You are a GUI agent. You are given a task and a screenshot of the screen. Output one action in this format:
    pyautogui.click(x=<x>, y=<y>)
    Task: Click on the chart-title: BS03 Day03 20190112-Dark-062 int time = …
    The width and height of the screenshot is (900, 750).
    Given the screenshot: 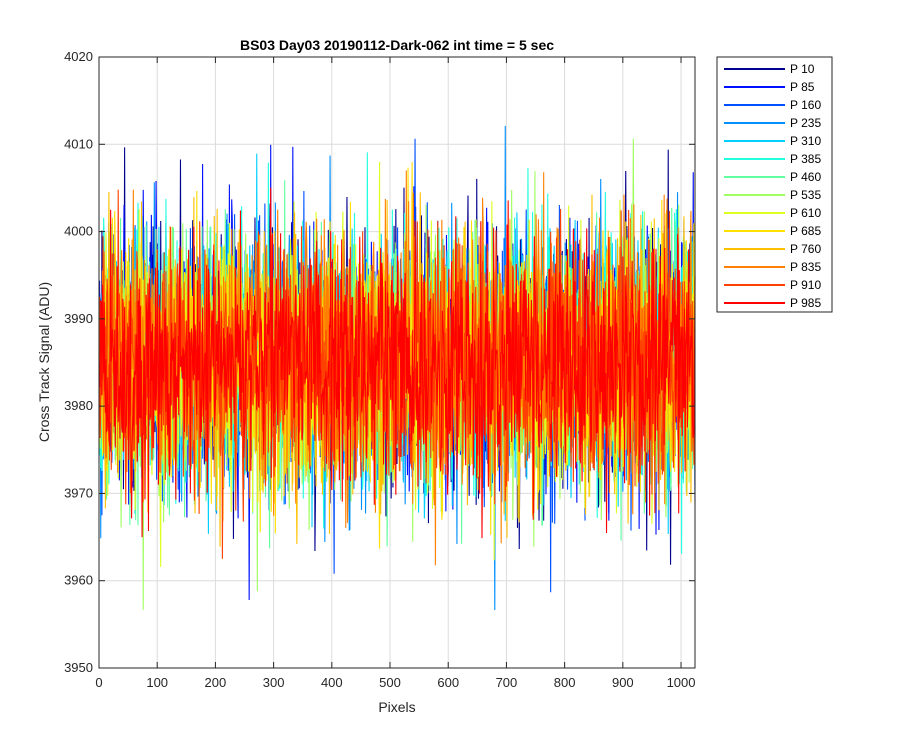 What is the action you would take?
    pyautogui.click(x=397, y=45)
    